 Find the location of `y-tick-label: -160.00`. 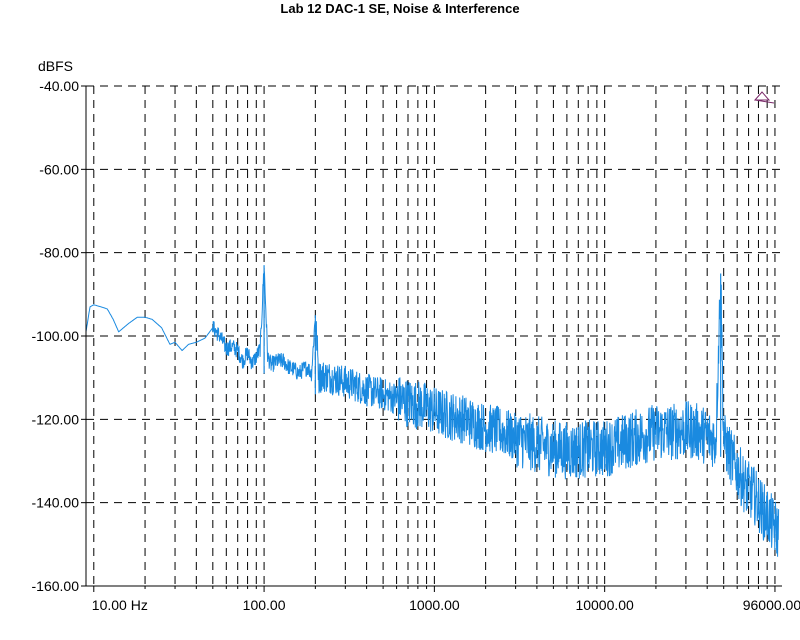

y-tick-label: -160.00 is located at coordinates (56, 586).